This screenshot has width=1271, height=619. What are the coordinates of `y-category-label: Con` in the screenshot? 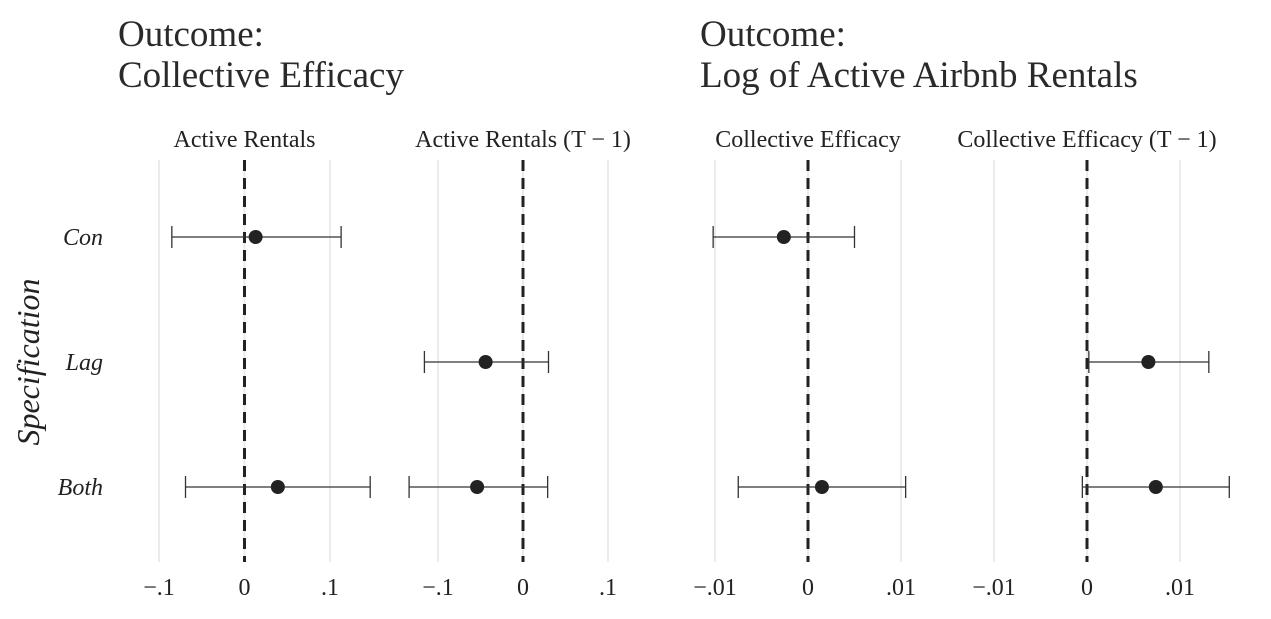 It's located at (83, 238).